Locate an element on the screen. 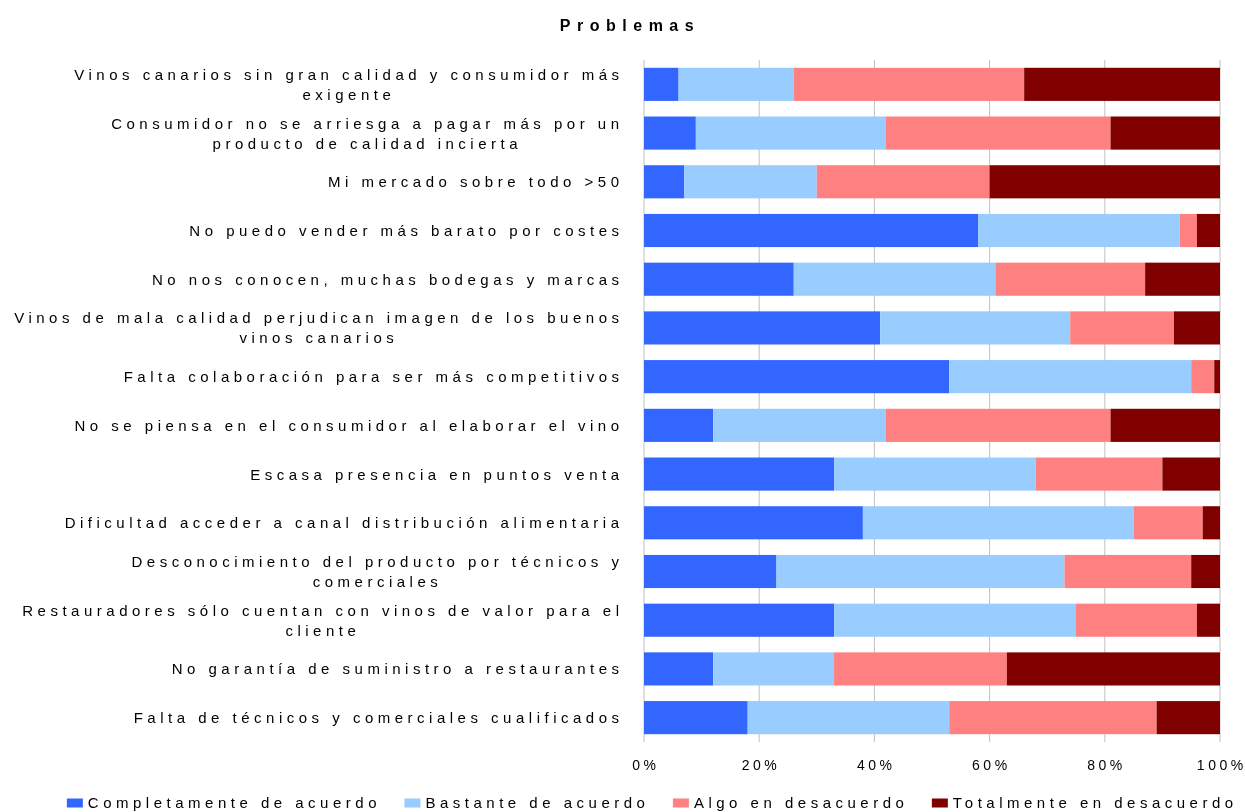 The image size is (1245, 812). legend-label: Totalmente en desacuerdo is located at coordinates (1095, 802).